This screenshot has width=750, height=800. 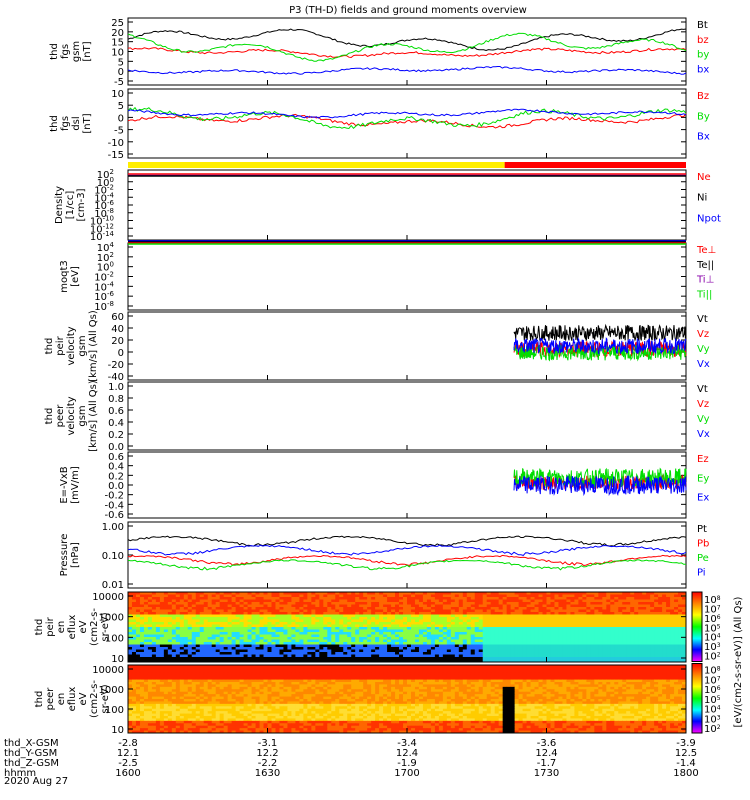 I want to click on legend-fgs-gsm-bz: bz, so click(x=703, y=40).